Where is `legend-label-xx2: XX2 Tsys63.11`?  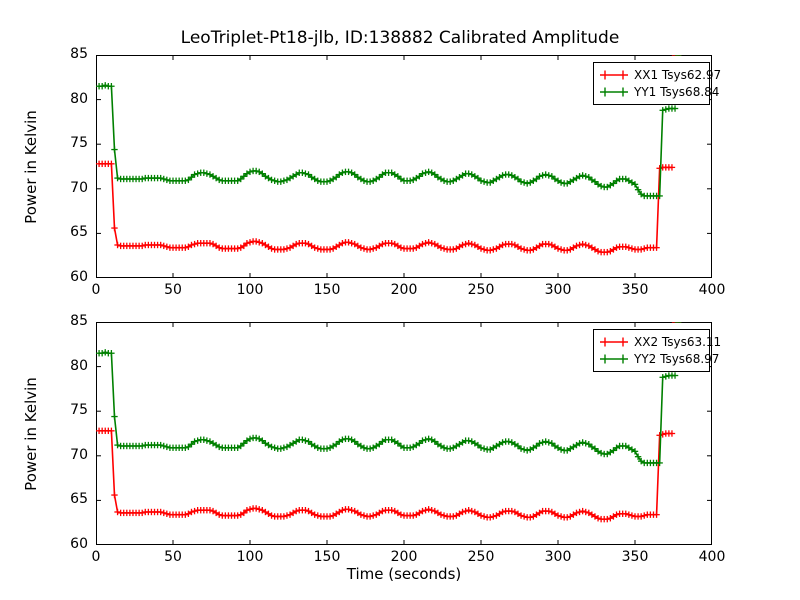 legend-label-xx2: XX2 Tsys63.11 is located at coordinates (678, 341).